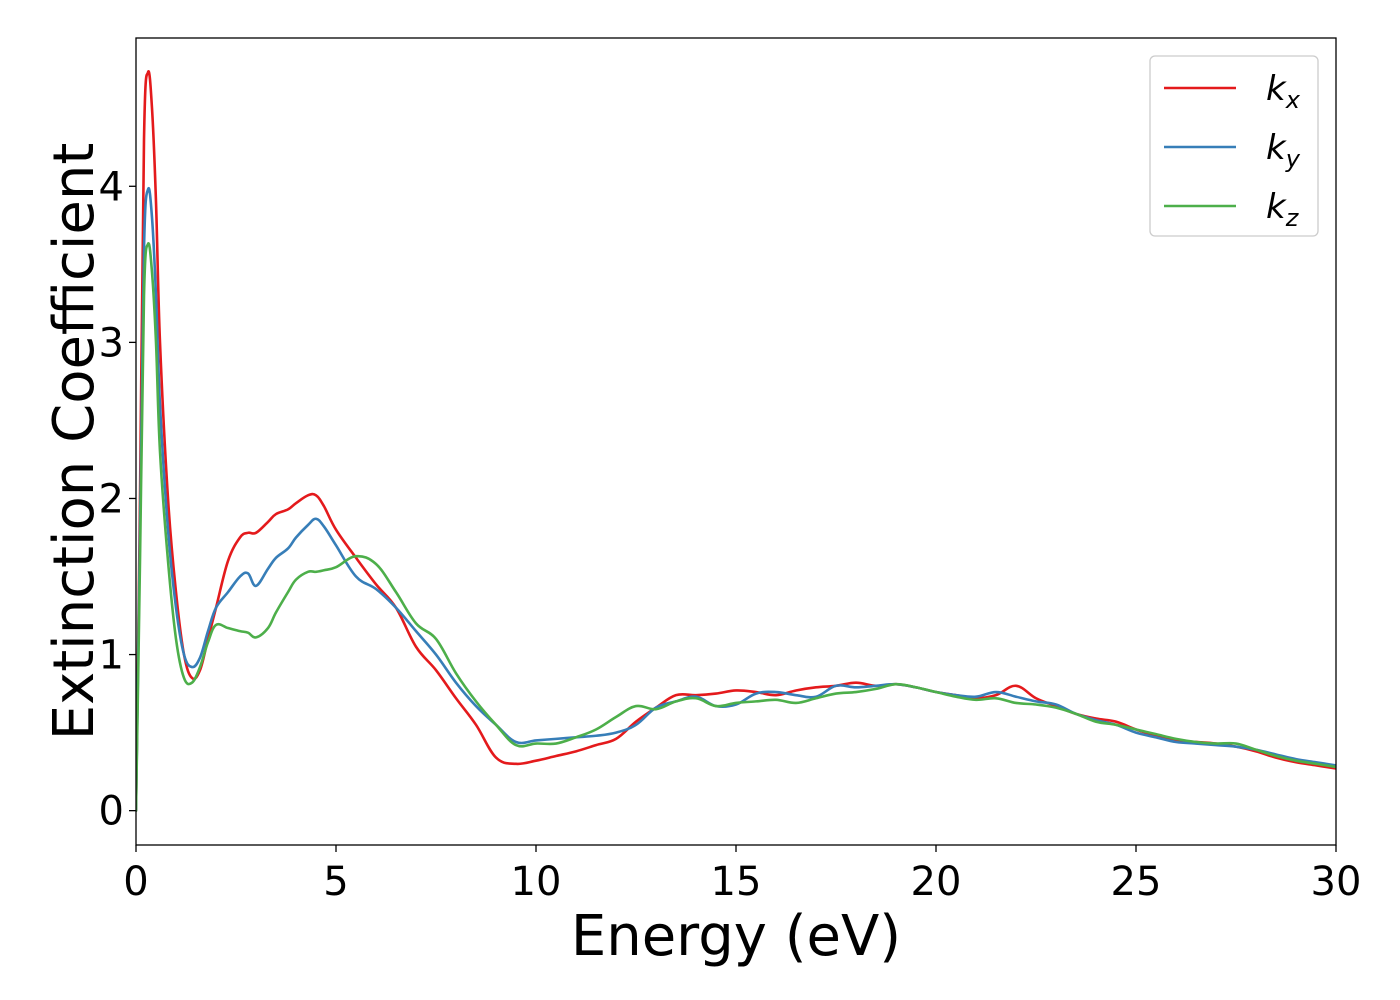 Image resolution: width=1400 pixels, height=1000 pixels. I want to click on x-tick-label: 20, so click(936, 882).